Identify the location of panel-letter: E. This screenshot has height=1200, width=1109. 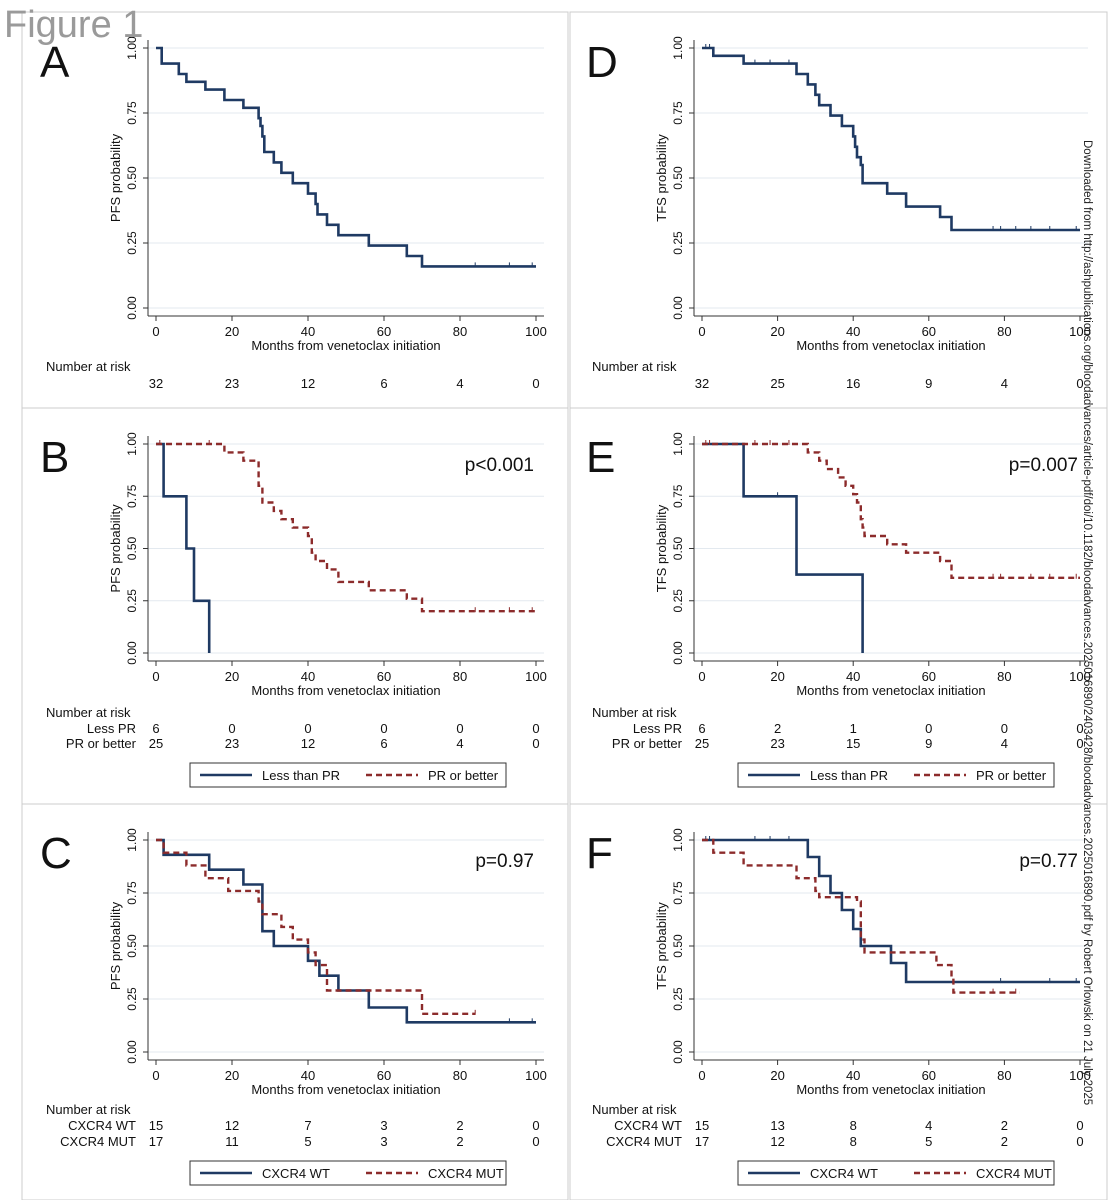
(600, 457).